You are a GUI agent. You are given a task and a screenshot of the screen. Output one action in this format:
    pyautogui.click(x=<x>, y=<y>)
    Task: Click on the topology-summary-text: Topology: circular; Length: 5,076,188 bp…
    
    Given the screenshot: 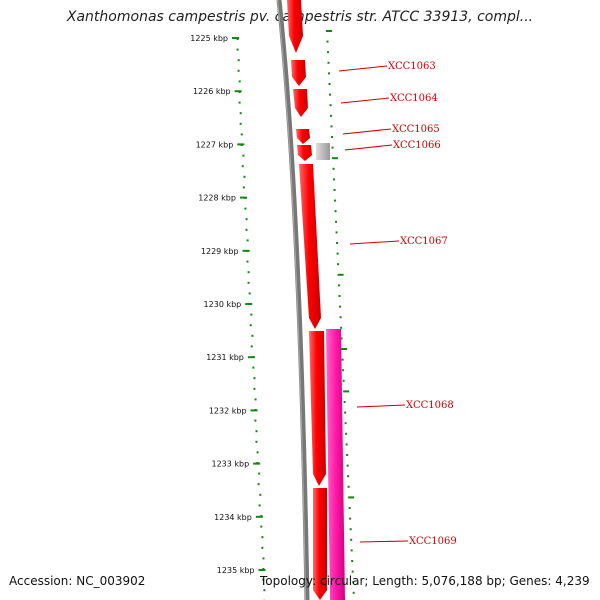 What is the action you would take?
    pyautogui.click(x=425, y=581)
    